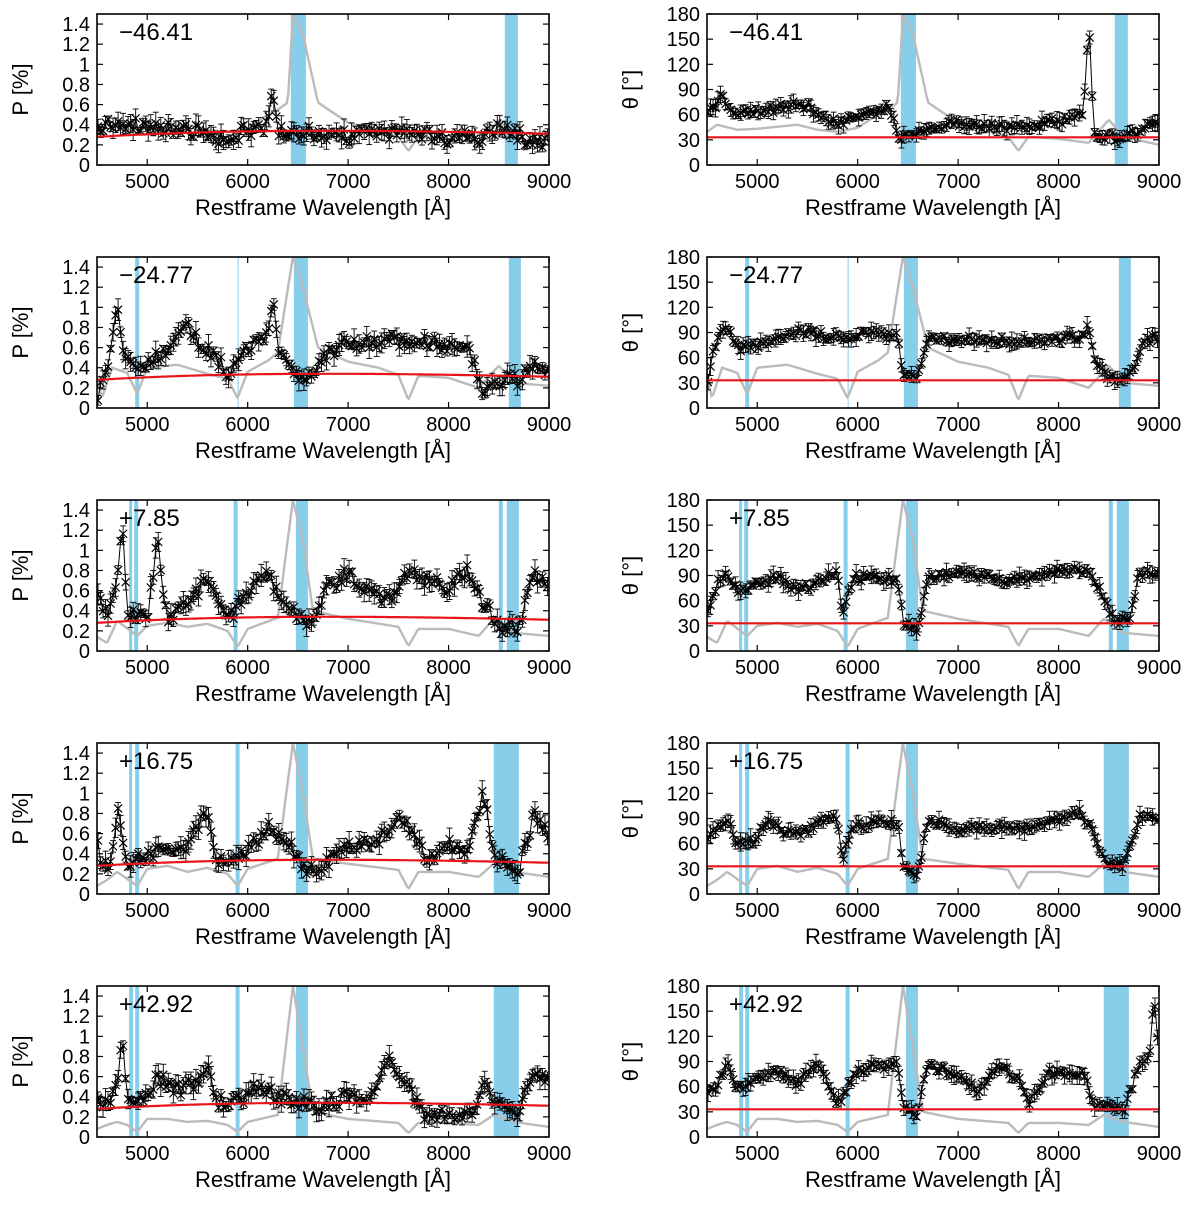 This screenshot has width=1200, height=1206. I want to click on epoch-label: −46.41, so click(766, 32).